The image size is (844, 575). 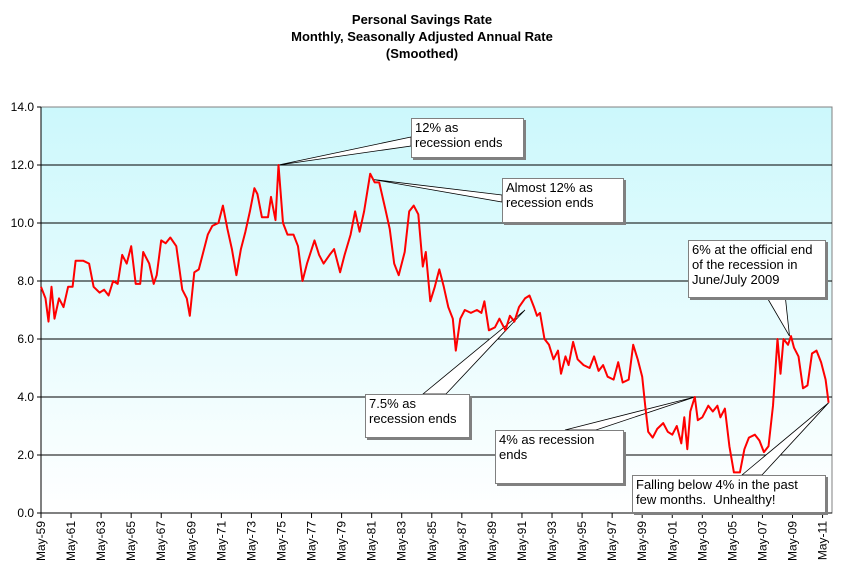 What do you see at coordinates (251, 541) in the screenshot?
I see `x-tick-label: May-73` at bounding box center [251, 541].